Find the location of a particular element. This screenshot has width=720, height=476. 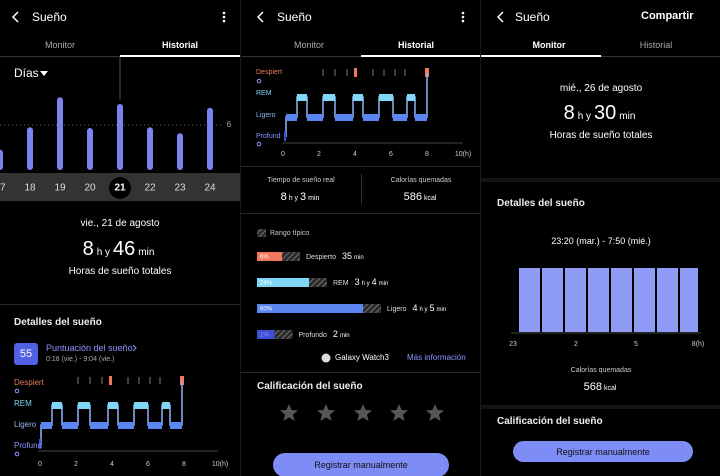

y-tick-label: 6 is located at coordinates (229, 124).